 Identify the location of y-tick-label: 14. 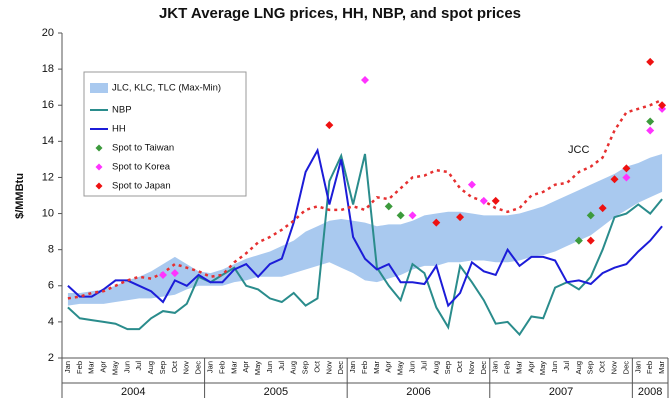
(48, 141).